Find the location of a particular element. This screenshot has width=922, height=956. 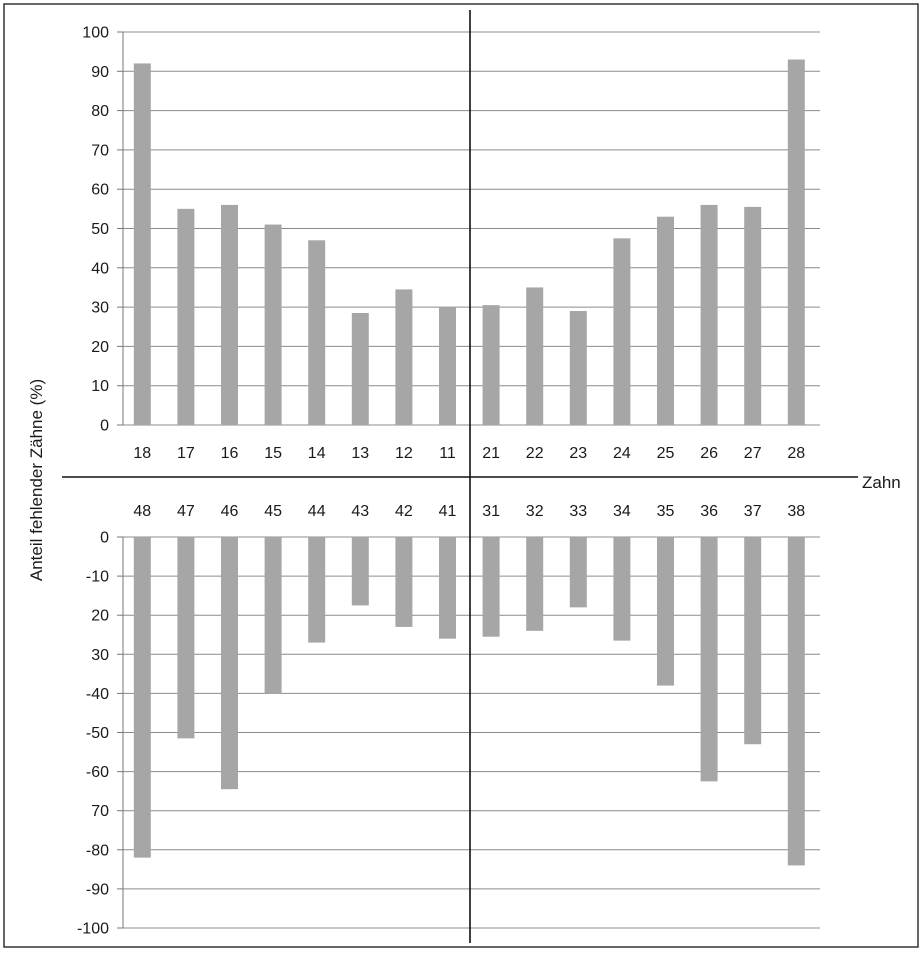

upper-category-label: 17 is located at coordinates (186, 453).